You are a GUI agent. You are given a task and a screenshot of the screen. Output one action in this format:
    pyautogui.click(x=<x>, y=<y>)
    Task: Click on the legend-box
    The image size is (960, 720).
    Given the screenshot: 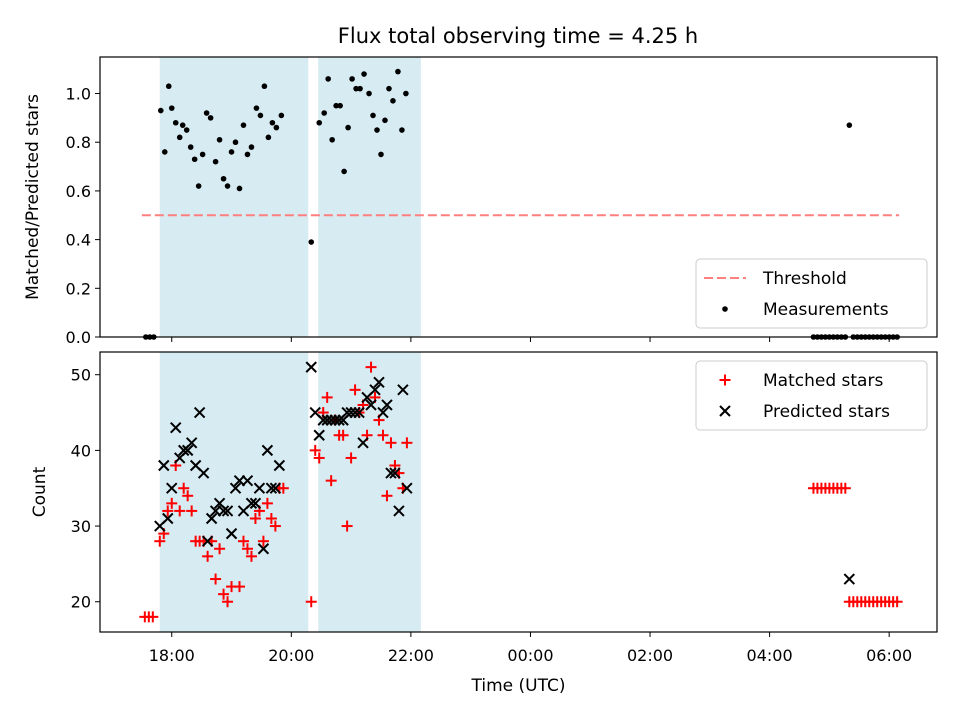 What is the action you would take?
    pyautogui.click(x=811, y=395)
    